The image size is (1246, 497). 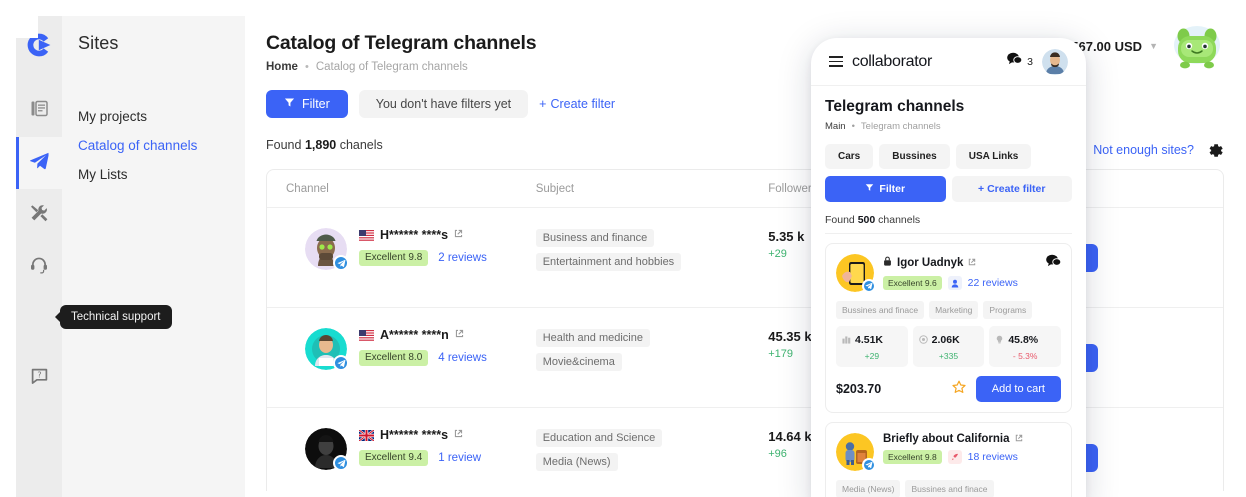 I want to click on subject-tag: Health and medicine, so click(x=592, y=338).